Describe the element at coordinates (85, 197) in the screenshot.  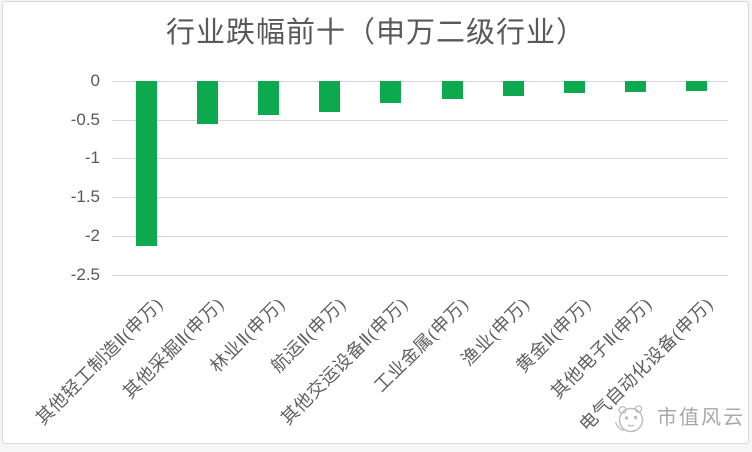
I see `y-axis-tick-label: -1.5` at that location.